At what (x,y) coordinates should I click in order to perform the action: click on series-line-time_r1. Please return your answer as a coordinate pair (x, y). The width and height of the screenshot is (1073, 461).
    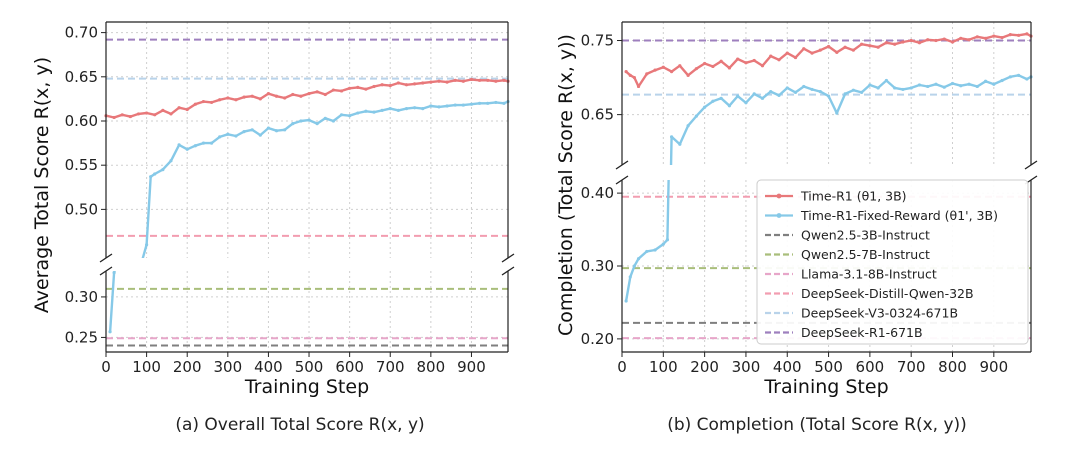
    Looking at the image, I should click on (828, 60).